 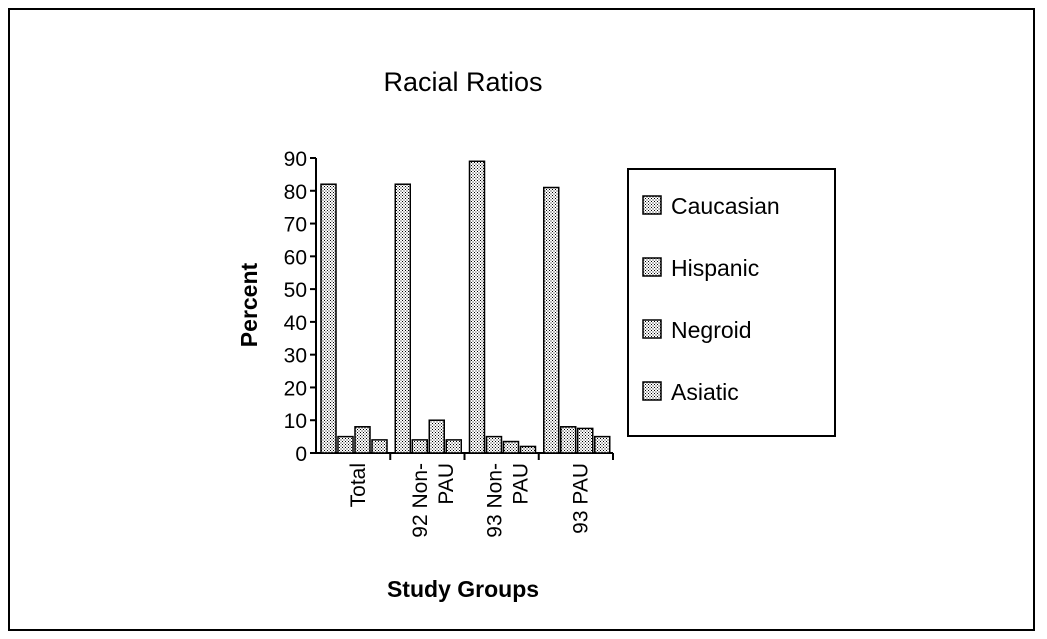 I want to click on y-tick-label: 10, so click(x=295, y=421).